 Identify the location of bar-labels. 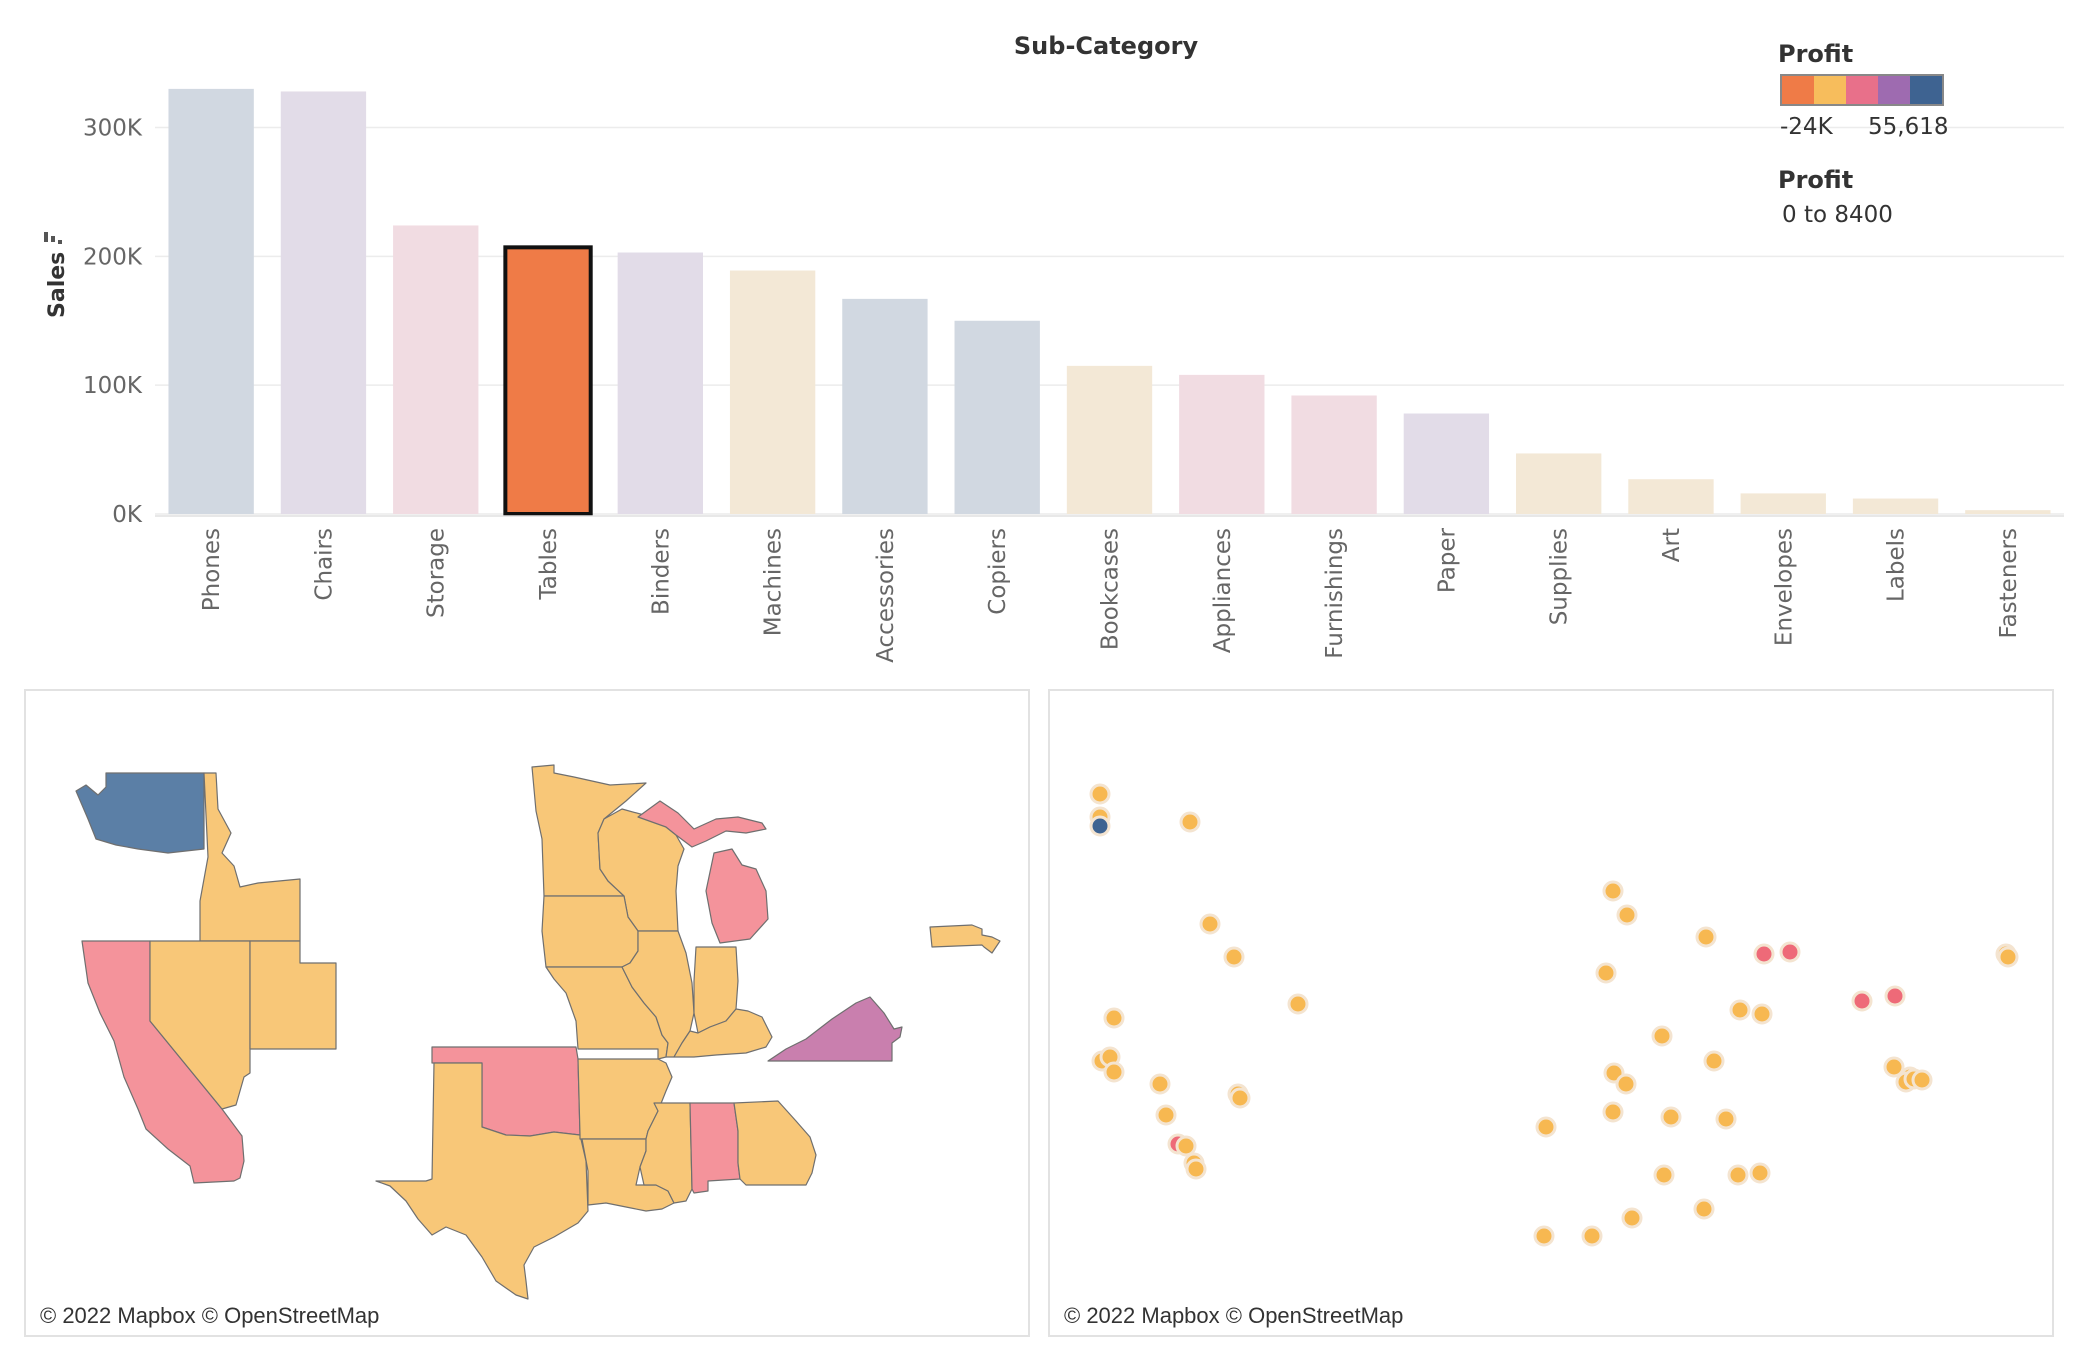
(1895, 506).